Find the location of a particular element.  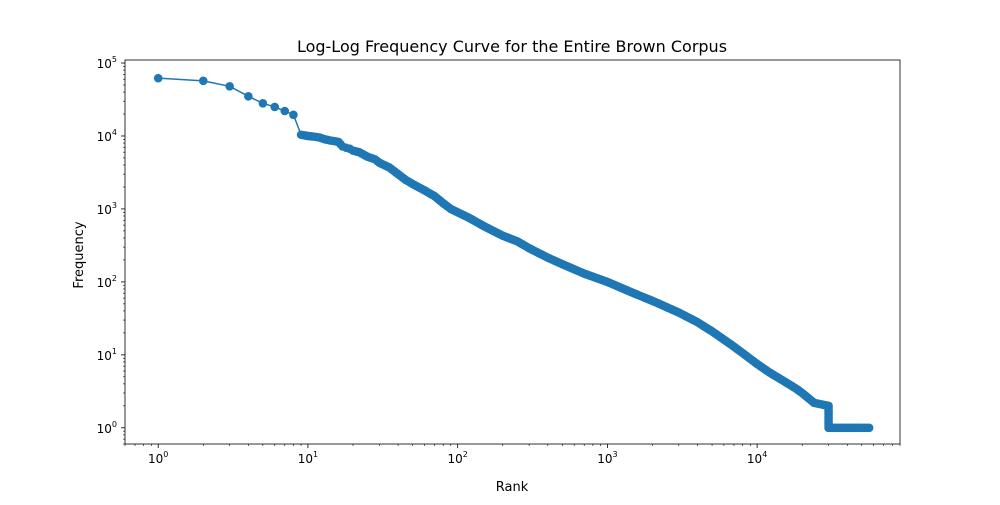

x-tick-label: 10² is located at coordinates (457, 458).